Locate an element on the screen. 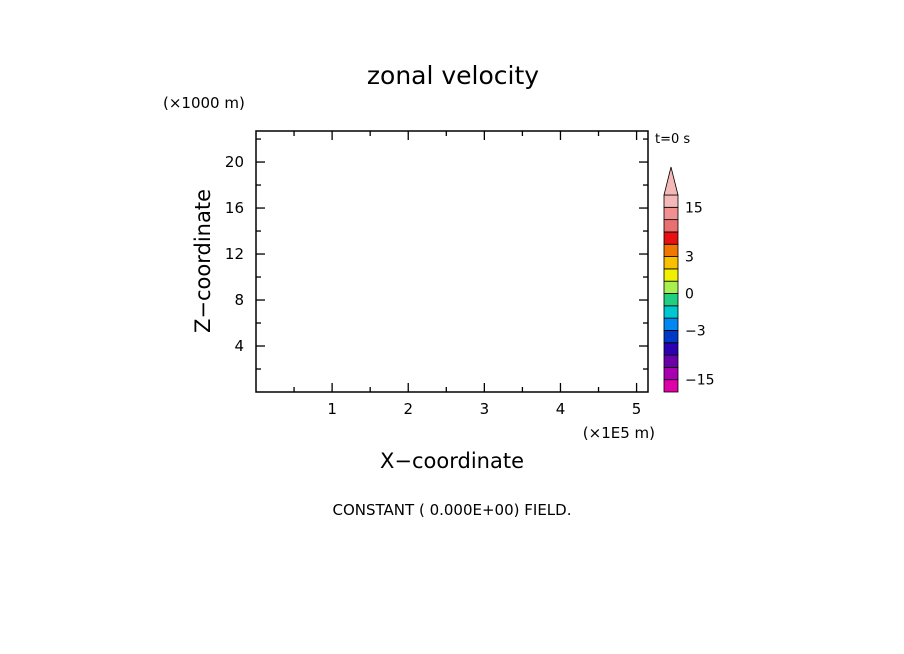 This screenshot has width=904, height=654. colorbar-extension-arrow is located at coordinates (671, 181).